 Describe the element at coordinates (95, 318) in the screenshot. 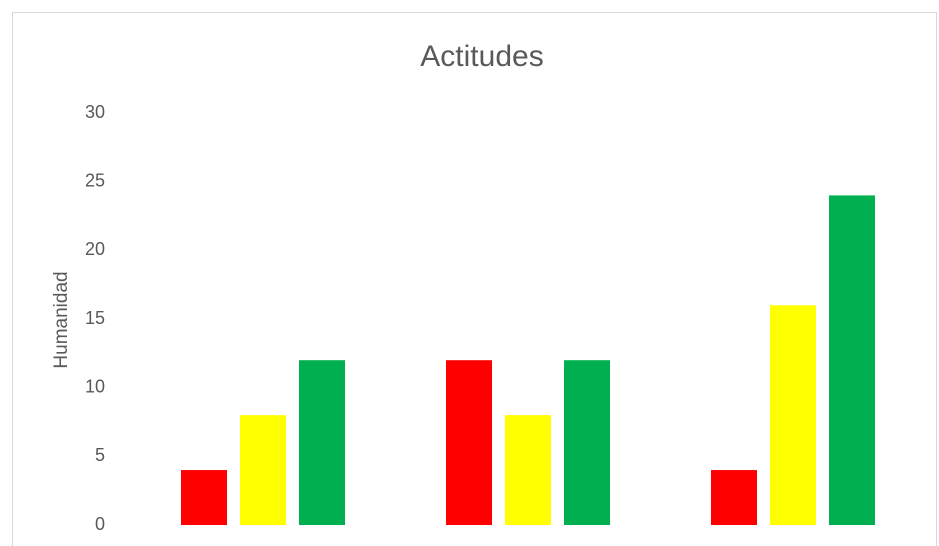

I see `y-tick-label: 15` at that location.